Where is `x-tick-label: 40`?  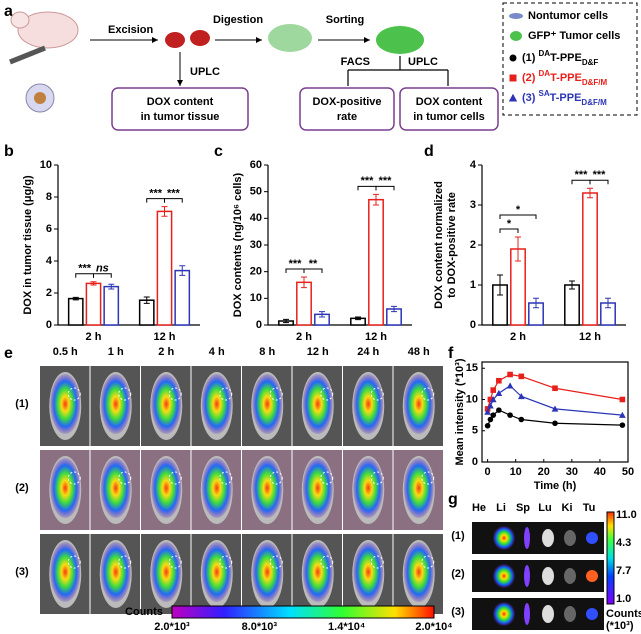 x-tick-label: 40 is located at coordinates (600, 472).